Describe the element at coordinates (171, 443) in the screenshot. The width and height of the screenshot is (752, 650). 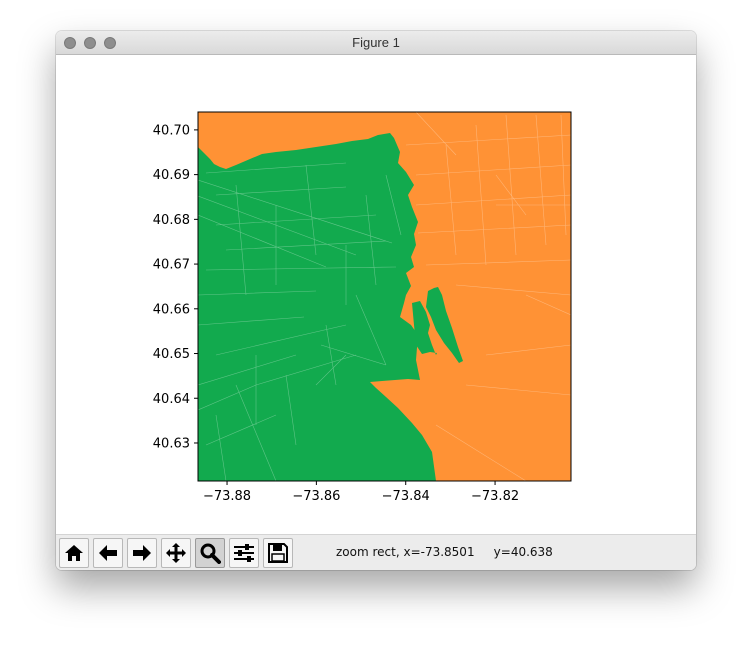
I see `y-tick-label: 40.63` at that location.